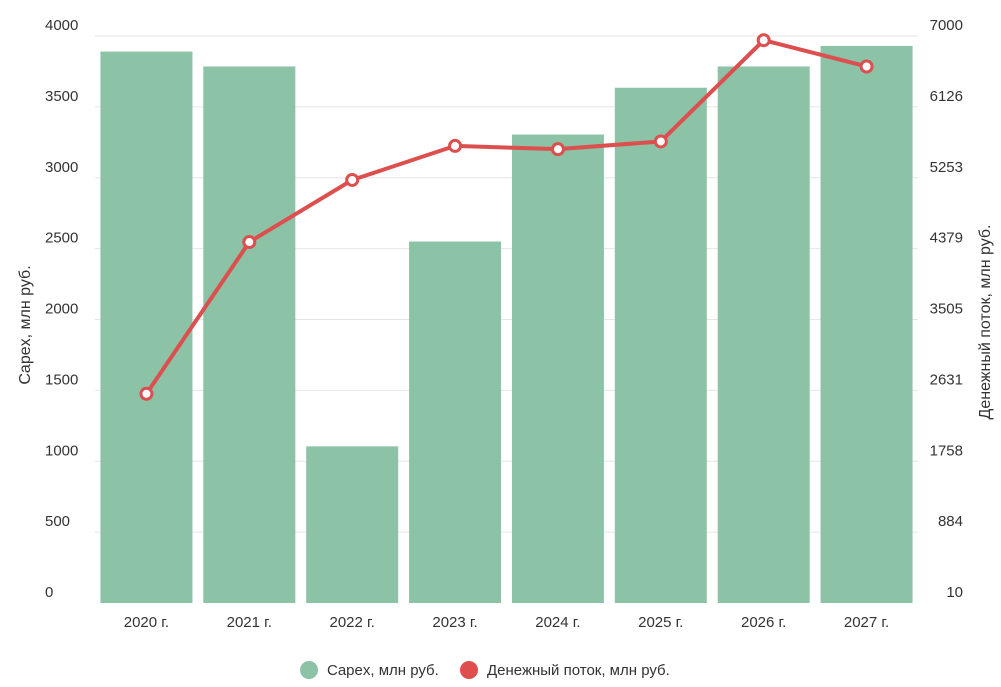 The width and height of the screenshot is (1001, 687). Describe the element at coordinates (866, 622) in the screenshot. I see `x-tick-label: 2027 г.` at that location.